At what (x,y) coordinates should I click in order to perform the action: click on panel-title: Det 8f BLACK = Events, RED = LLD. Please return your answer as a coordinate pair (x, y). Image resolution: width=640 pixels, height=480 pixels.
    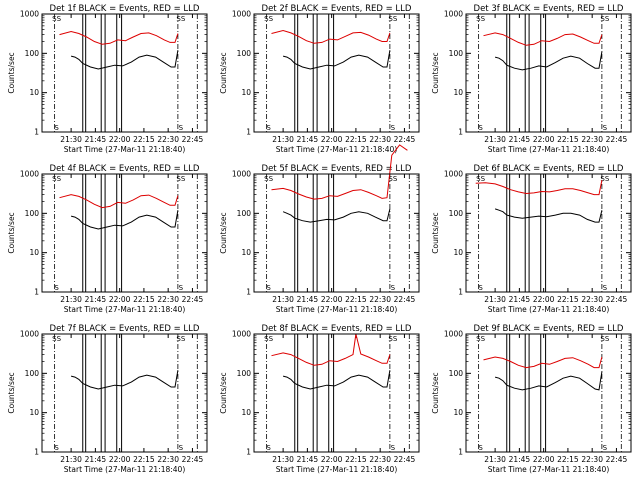
    Looking at the image, I should click on (337, 329).